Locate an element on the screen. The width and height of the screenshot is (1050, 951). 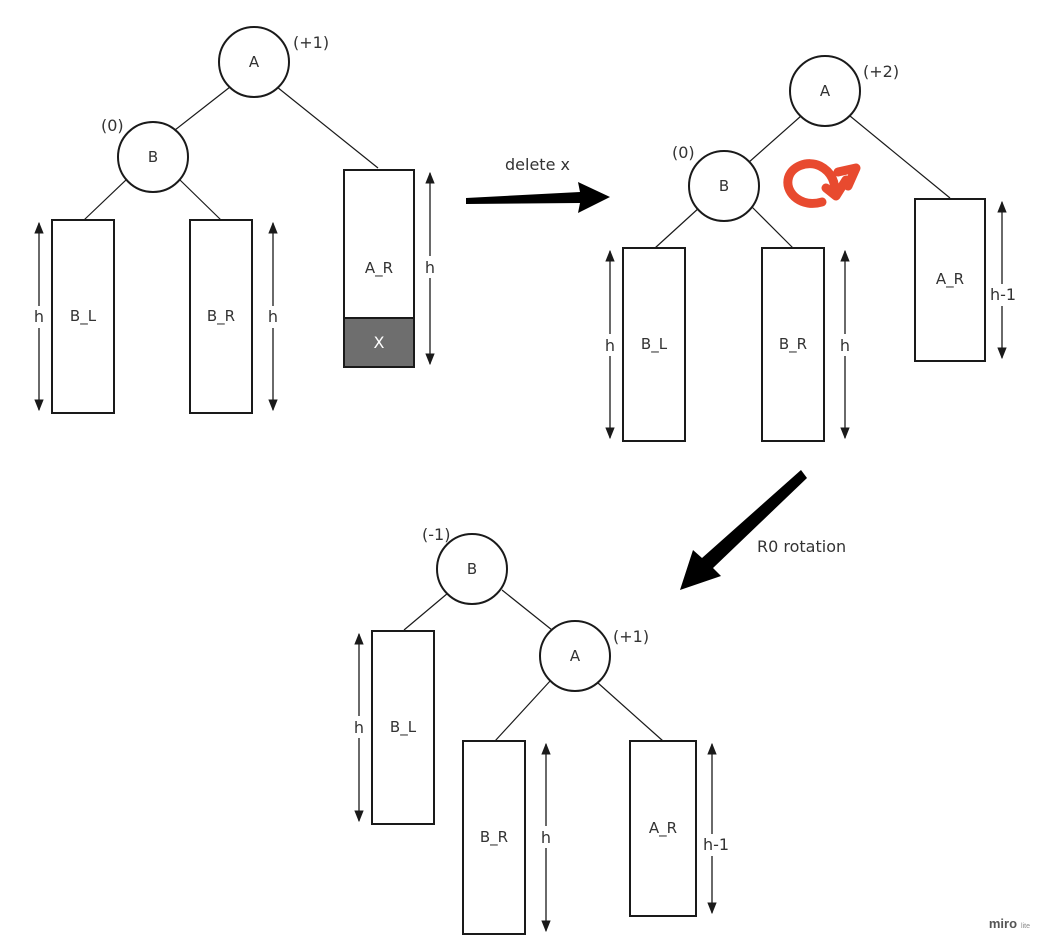
transition-arrow-delete: delete x is located at coordinates (538, 184).